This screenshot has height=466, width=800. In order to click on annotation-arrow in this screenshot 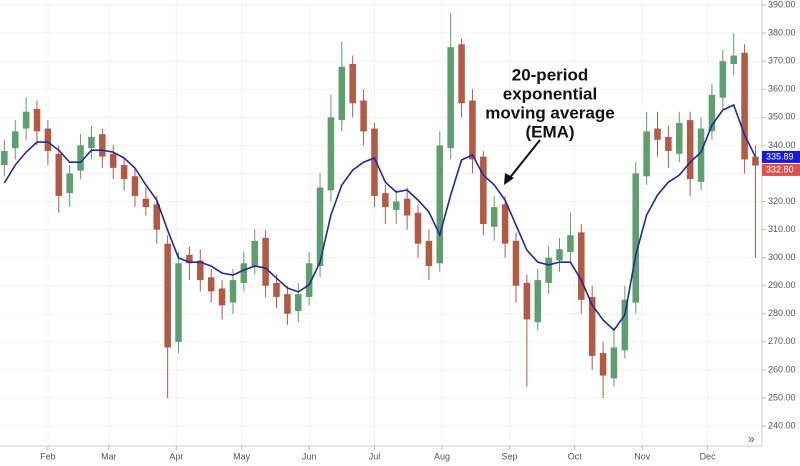, I will do `click(524, 160)`.